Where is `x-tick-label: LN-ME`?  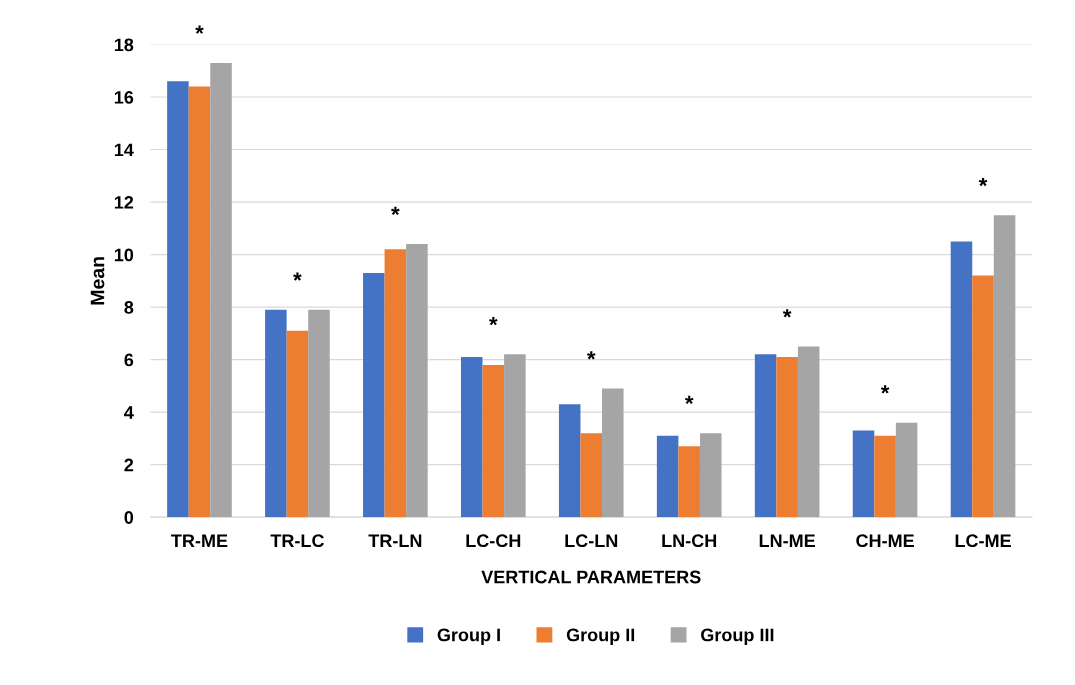
x-tick-label: LN-ME is located at coordinates (787, 540).